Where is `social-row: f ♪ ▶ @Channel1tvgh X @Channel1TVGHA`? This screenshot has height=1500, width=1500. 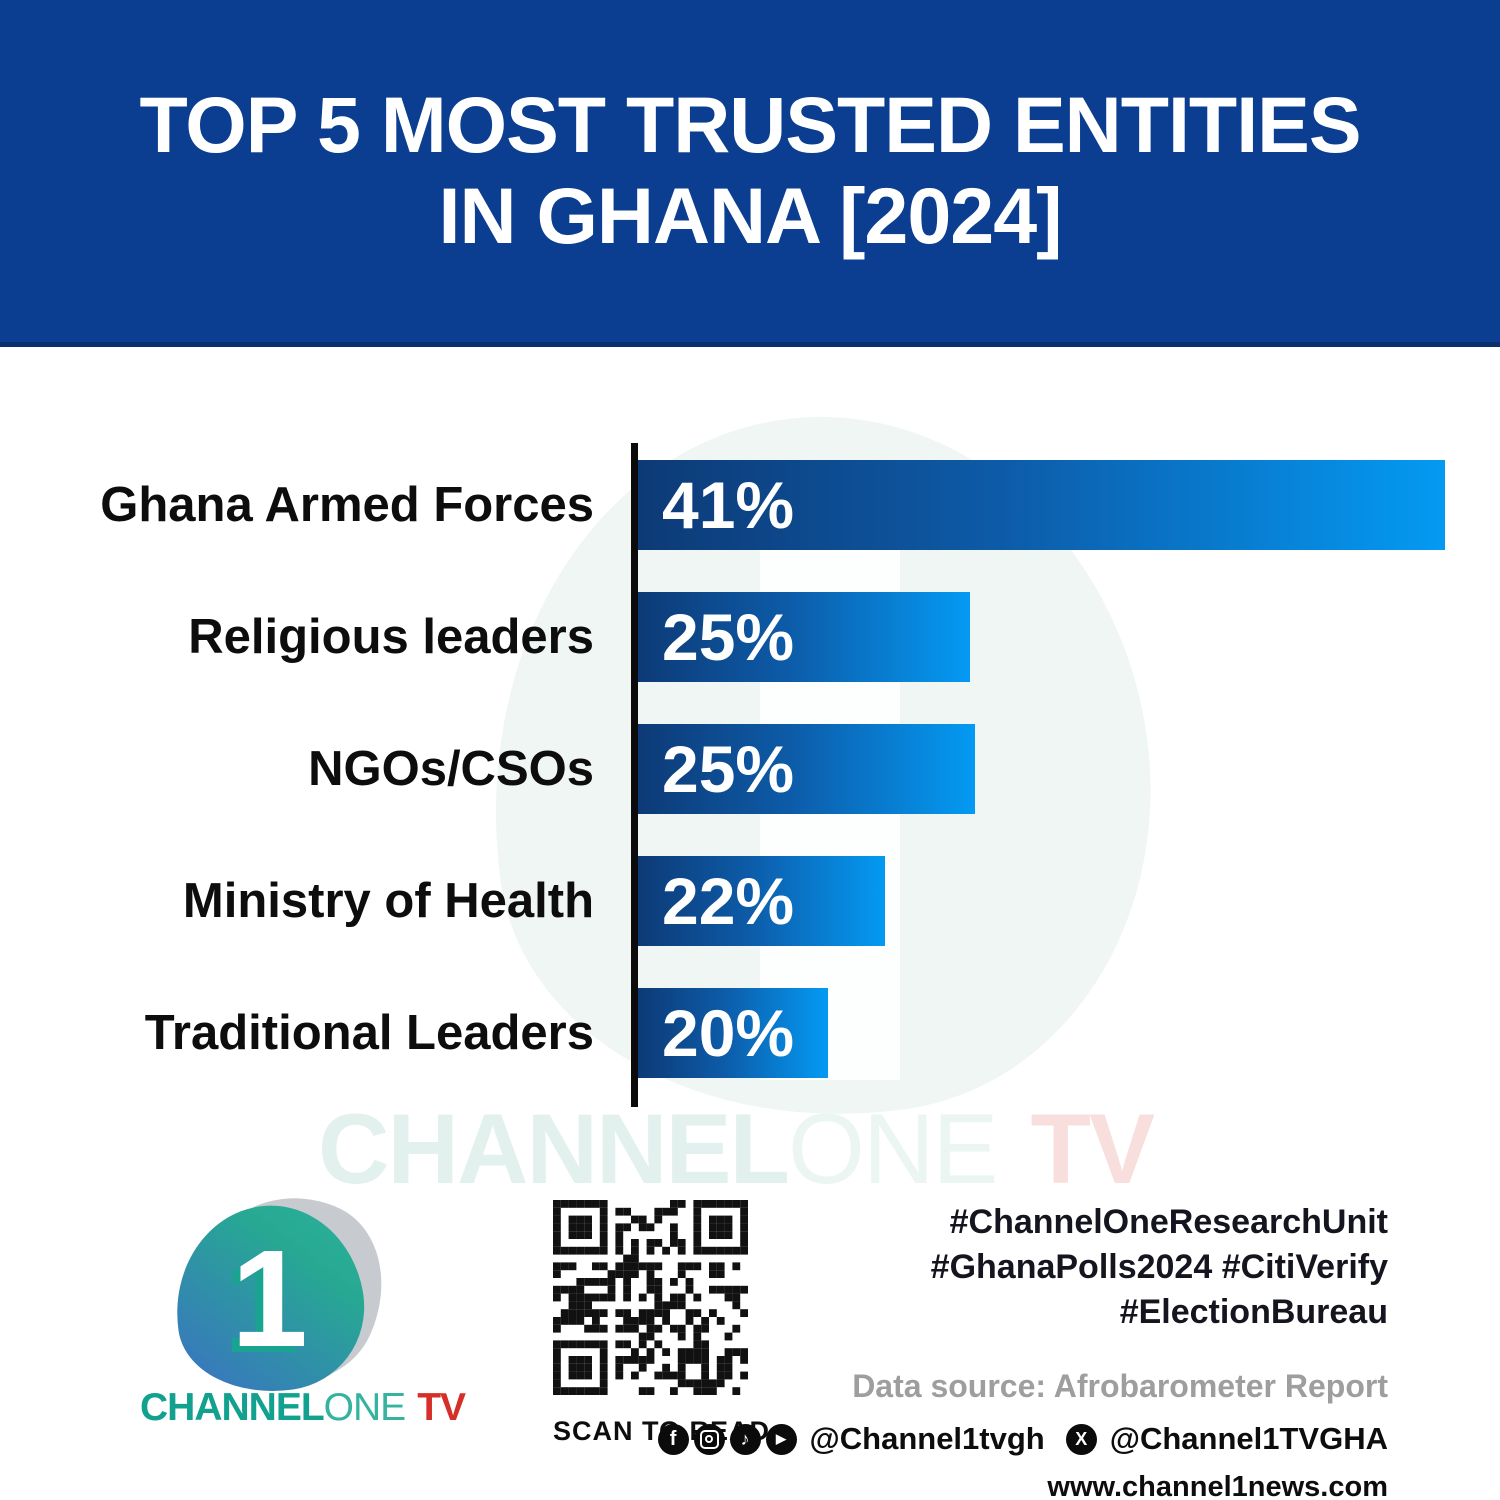 social-row: f ♪ ▶ @Channel1tvgh X @Channel1TVGHA is located at coordinates (1022, 1439).